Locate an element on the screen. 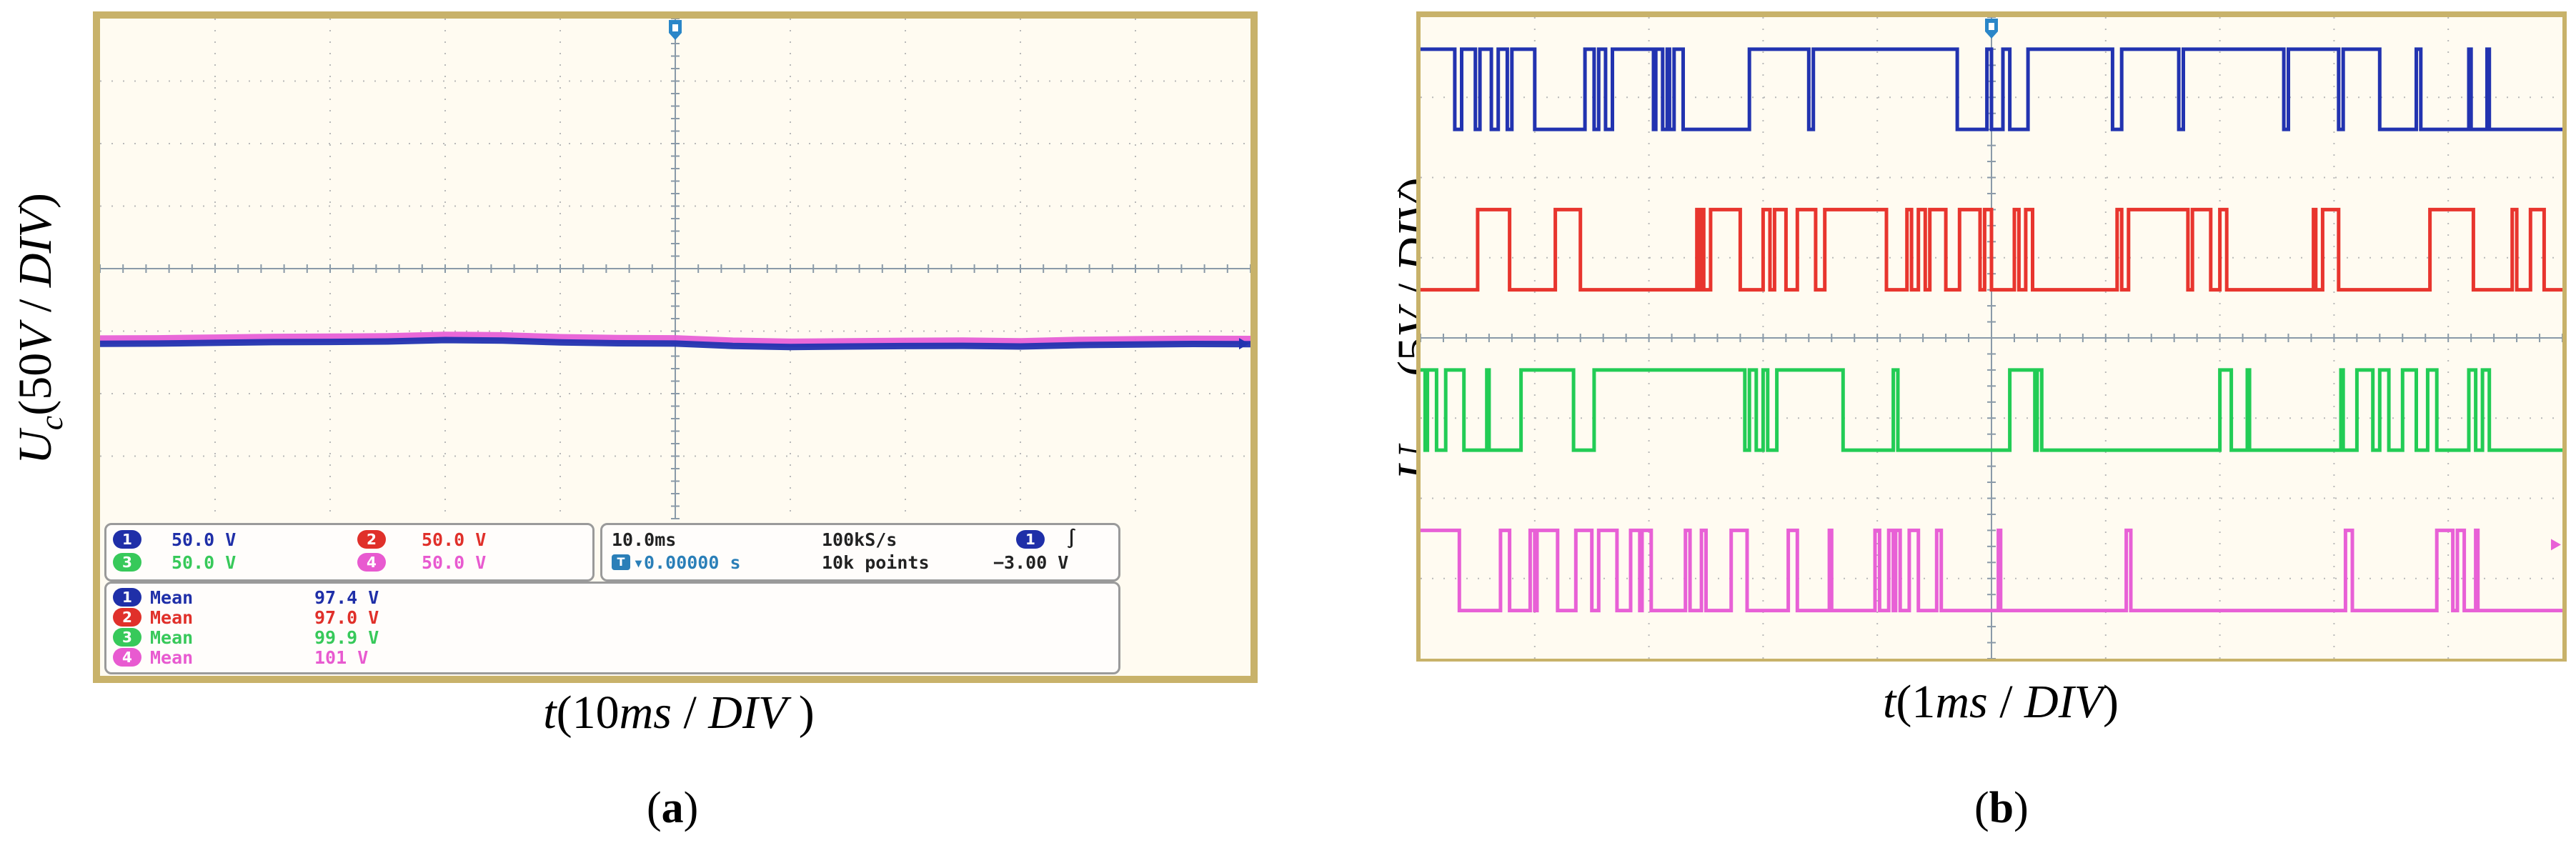 The image size is (2576, 848). panel-a-y-axis-label: Uc(50V / DIV) is located at coordinates (38, 329).